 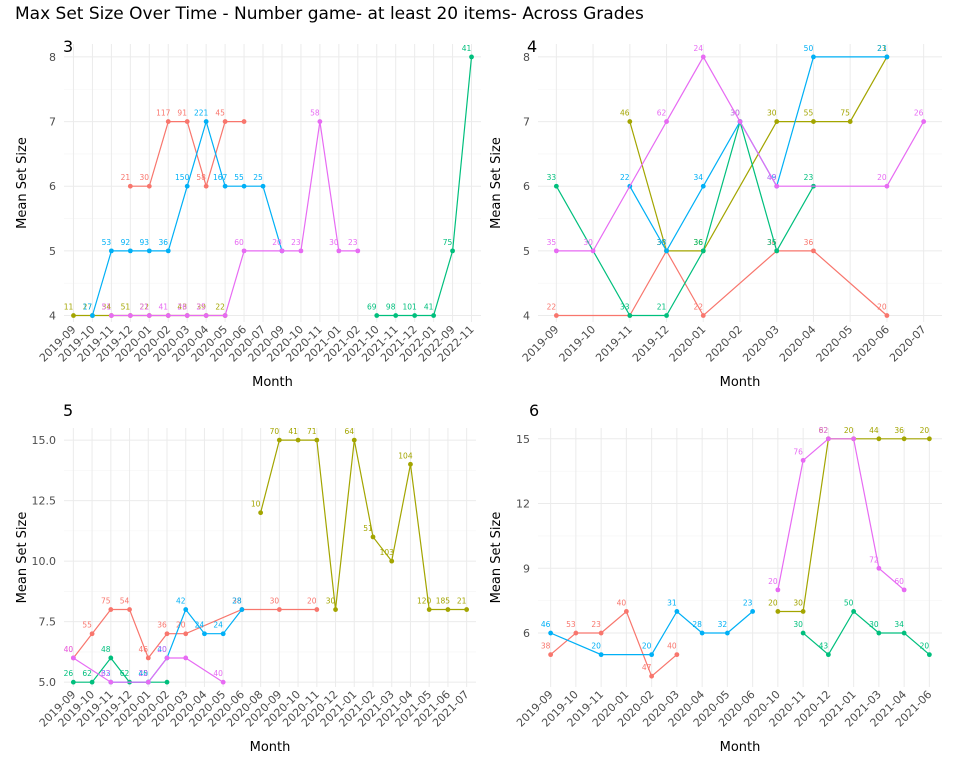 What do you see at coordinates (44, 440) in the screenshot?
I see `y-tick-label: 15.0` at bounding box center [44, 440].